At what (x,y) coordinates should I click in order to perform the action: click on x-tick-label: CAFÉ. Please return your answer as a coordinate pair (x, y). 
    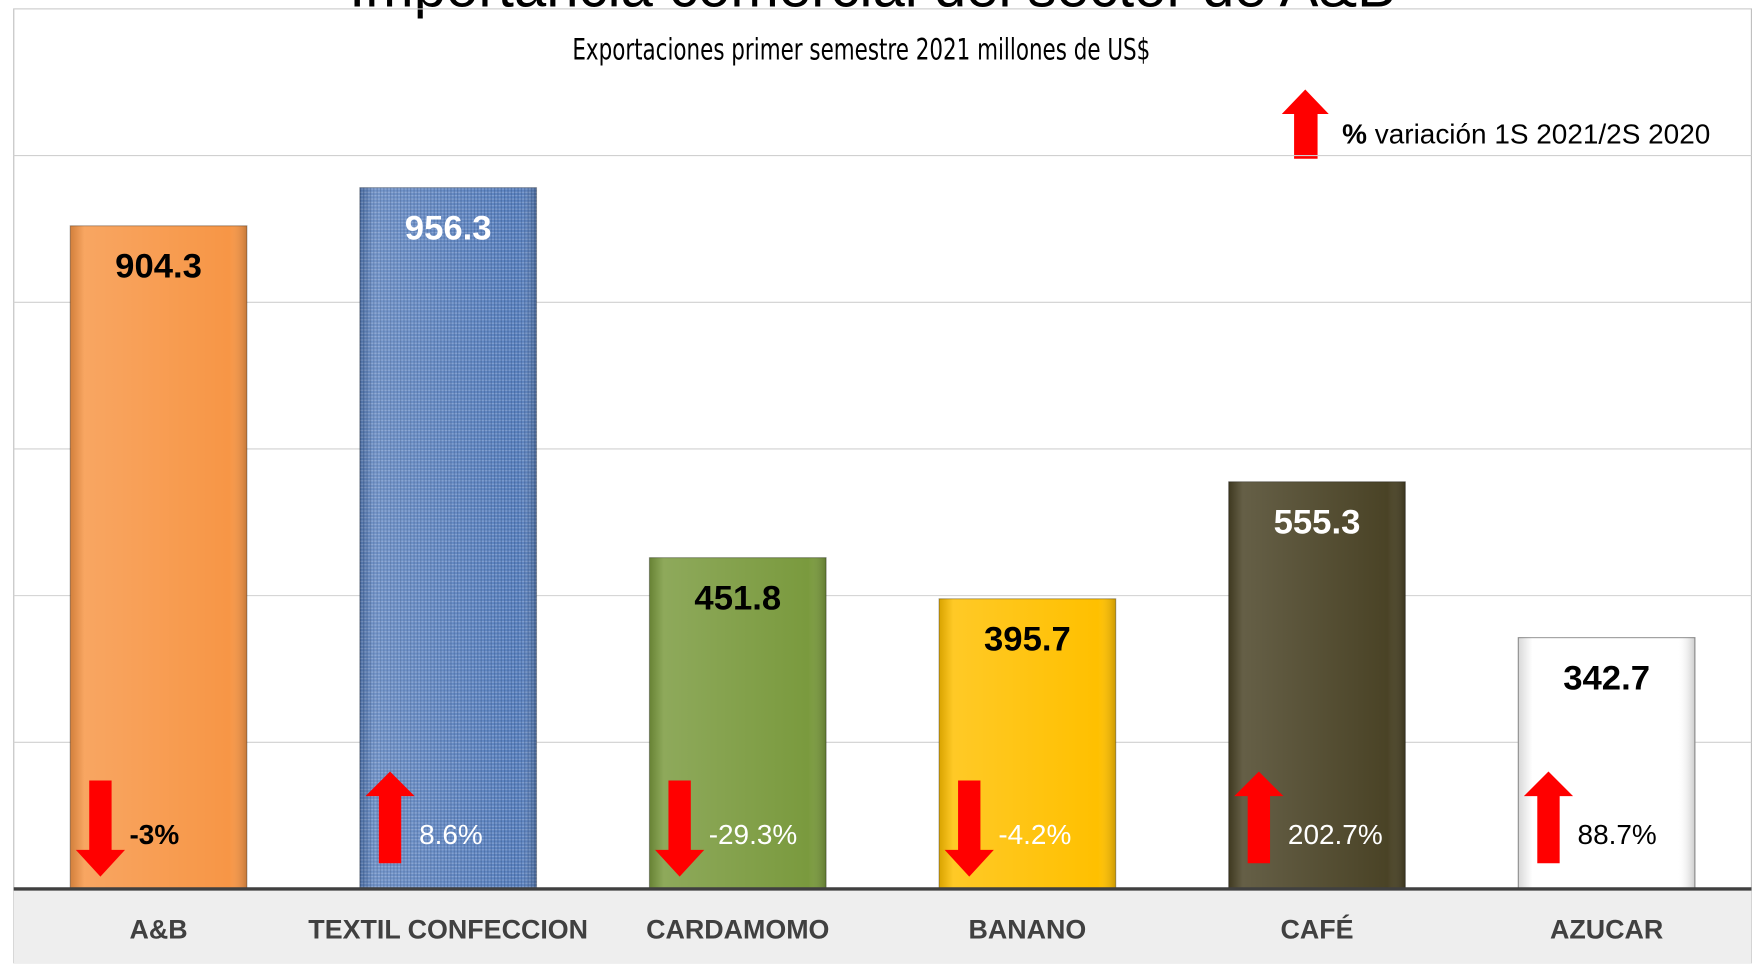
    Looking at the image, I should click on (1316, 929).